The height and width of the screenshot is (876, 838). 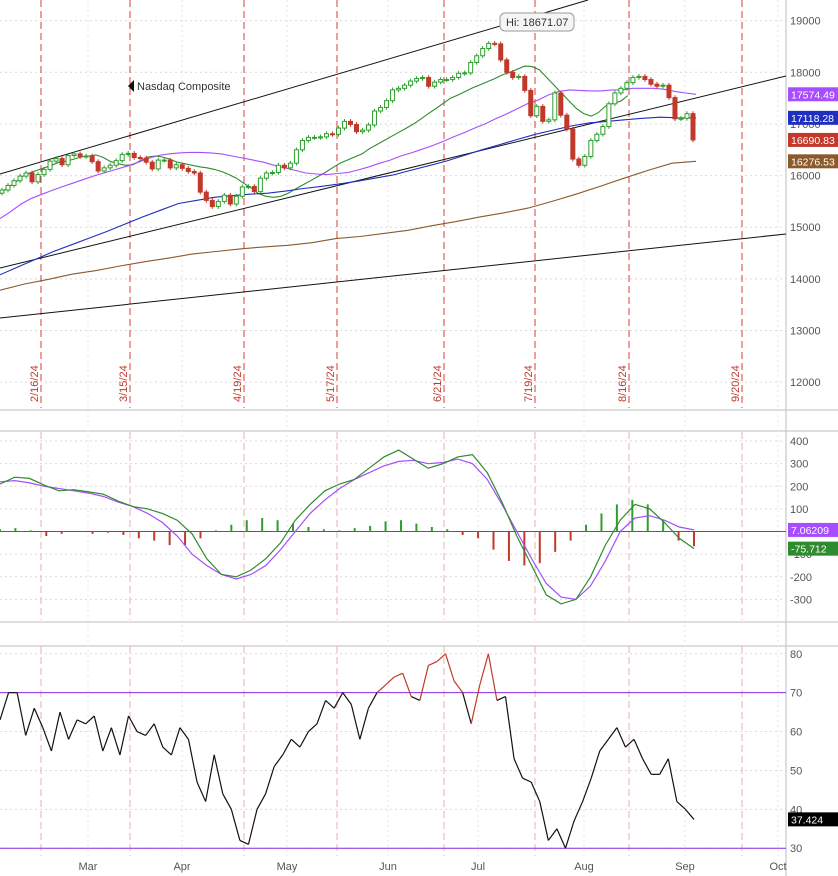 I want to click on x-tick-month: Sep, so click(x=685, y=867).